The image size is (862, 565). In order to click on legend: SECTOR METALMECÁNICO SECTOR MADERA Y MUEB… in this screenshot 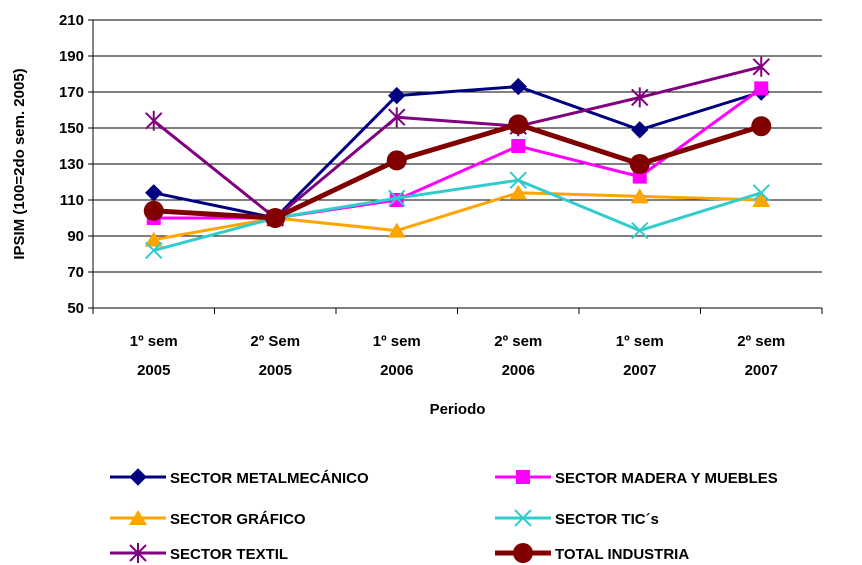, I will do `click(444, 515)`.